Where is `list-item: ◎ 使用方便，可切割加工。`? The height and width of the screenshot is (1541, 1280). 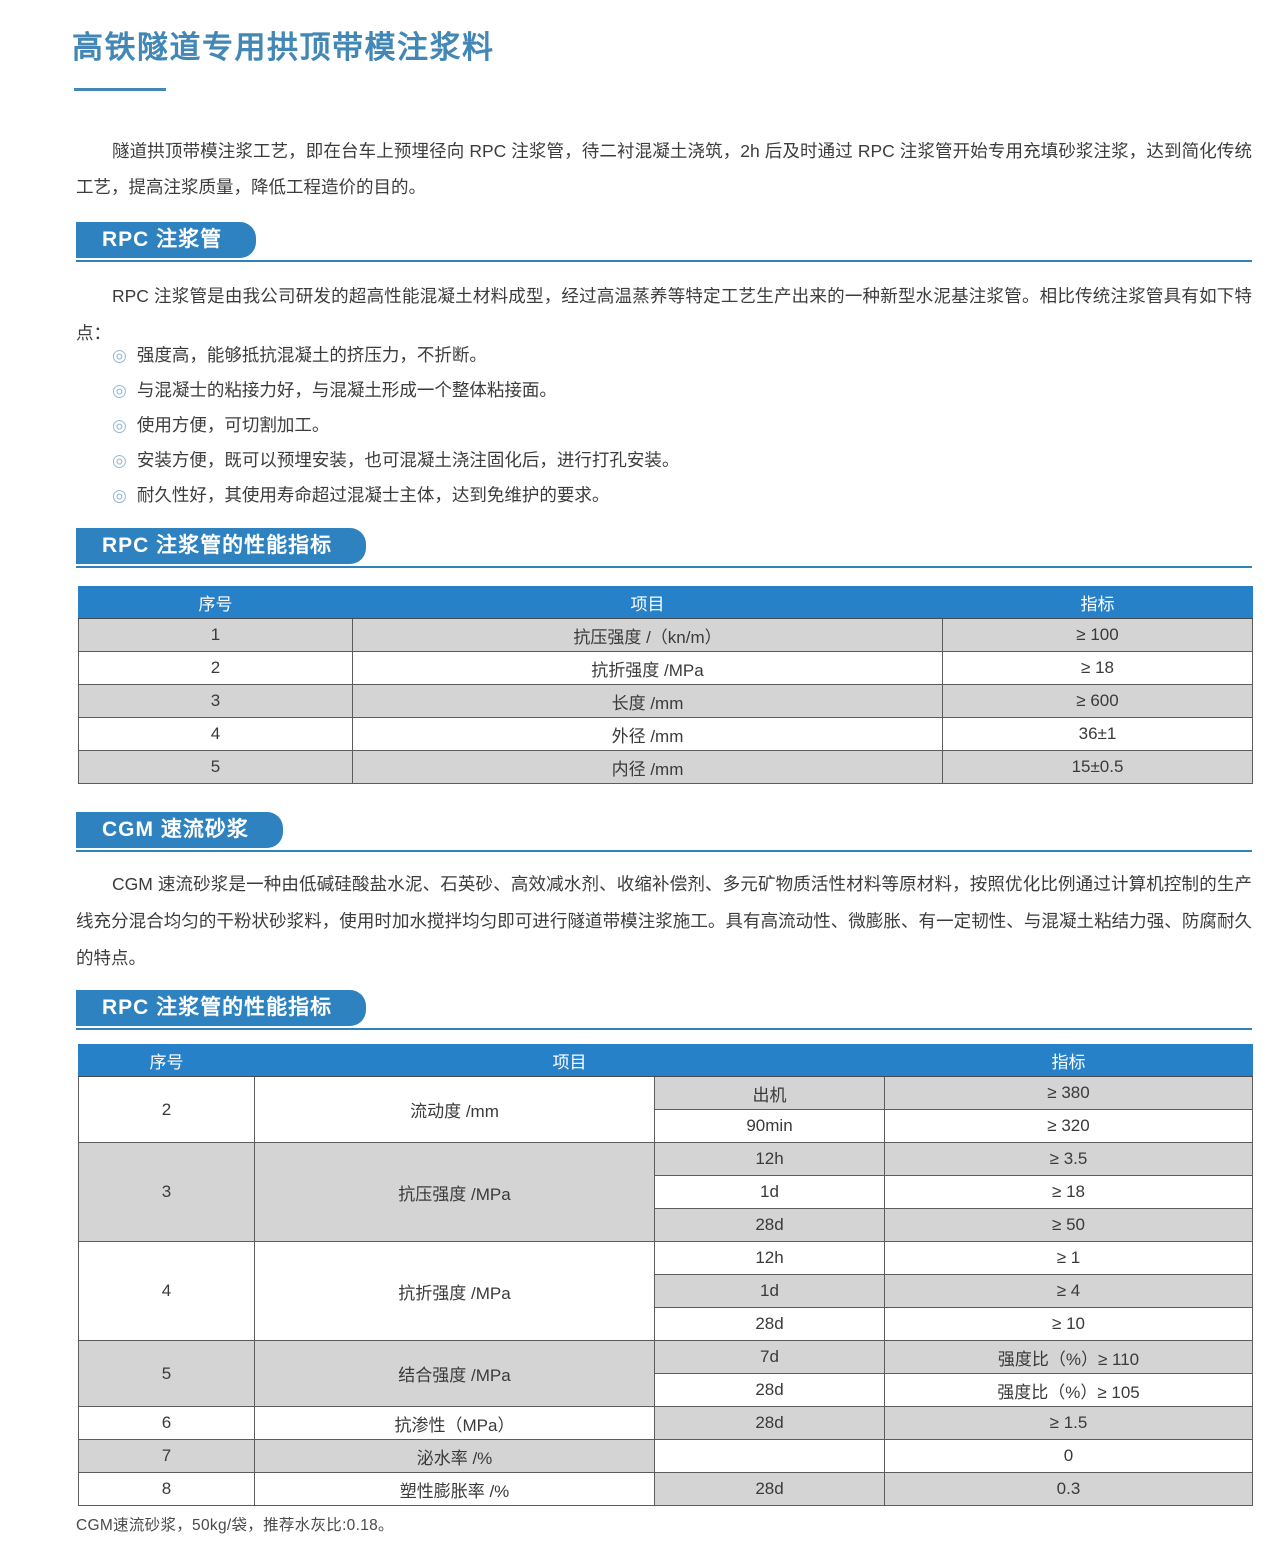
list-item: ◎ 使用方便，可切割加工。 is located at coordinates (682, 425).